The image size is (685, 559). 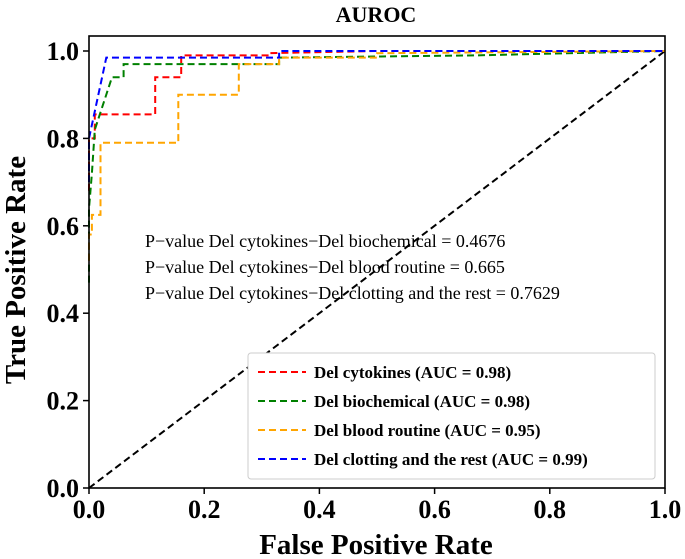 What do you see at coordinates (63, 313) in the screenshot?
I see `y-tick-label: 0.4` at bounding box center [63, 313].